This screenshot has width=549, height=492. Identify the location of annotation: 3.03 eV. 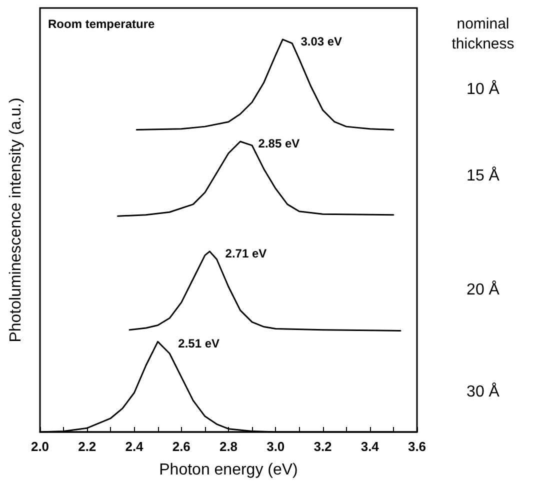
(321, 41).